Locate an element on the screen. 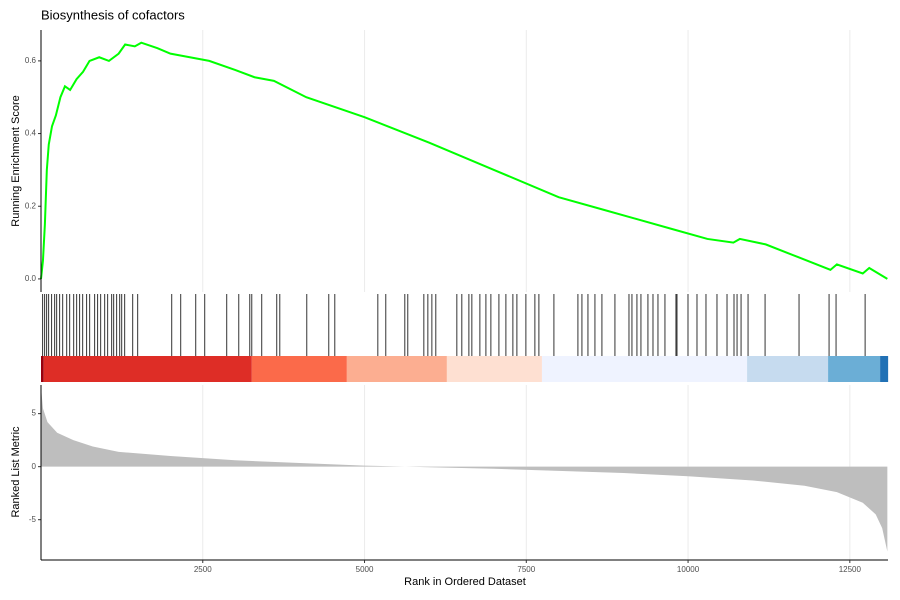  x-tick-label: 10000 is located at coordinates (688, 569).